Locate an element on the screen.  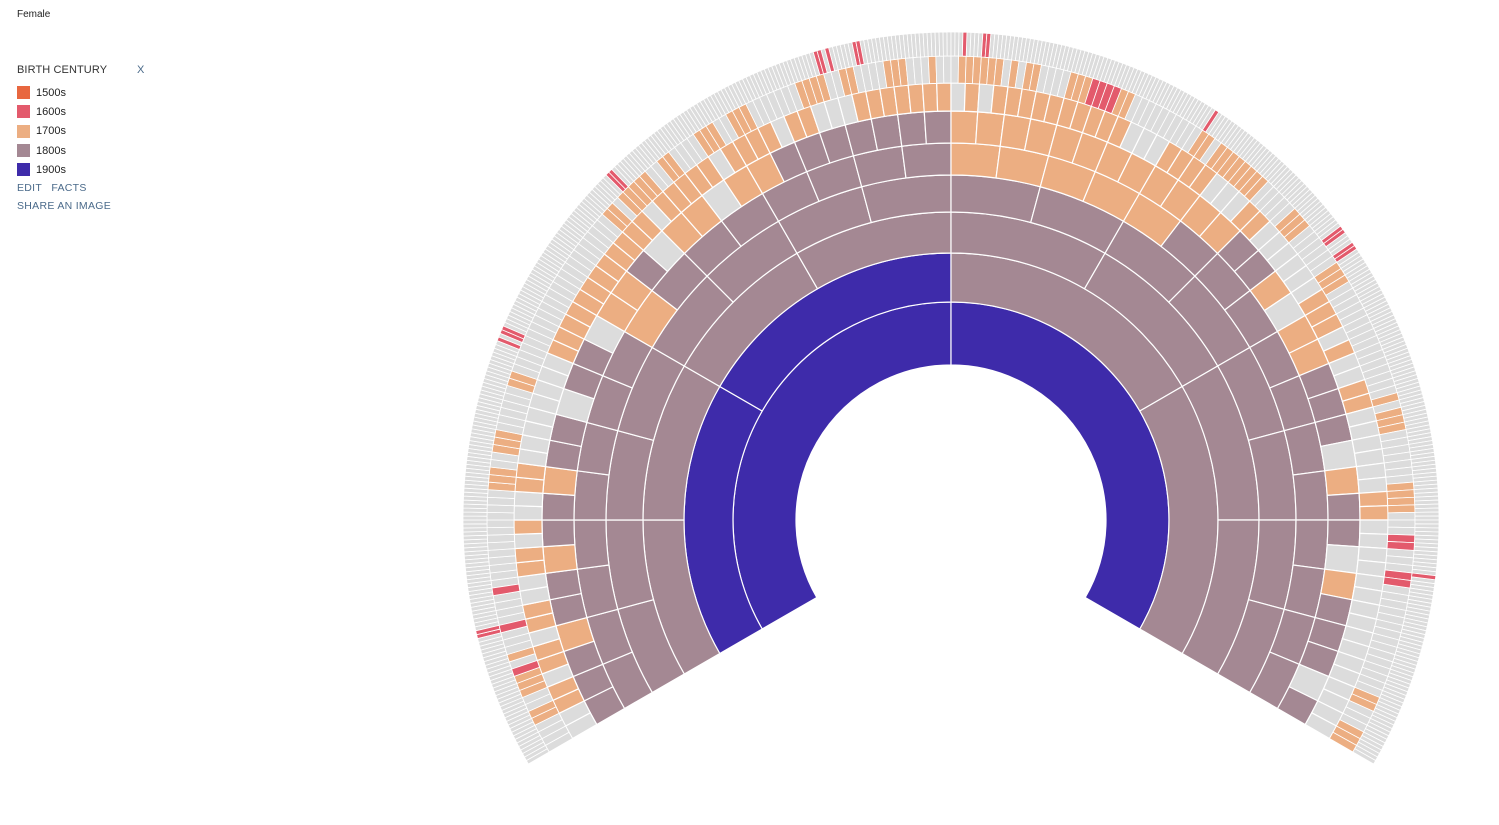
gender-label: Female is located at coordinates (34, 14).